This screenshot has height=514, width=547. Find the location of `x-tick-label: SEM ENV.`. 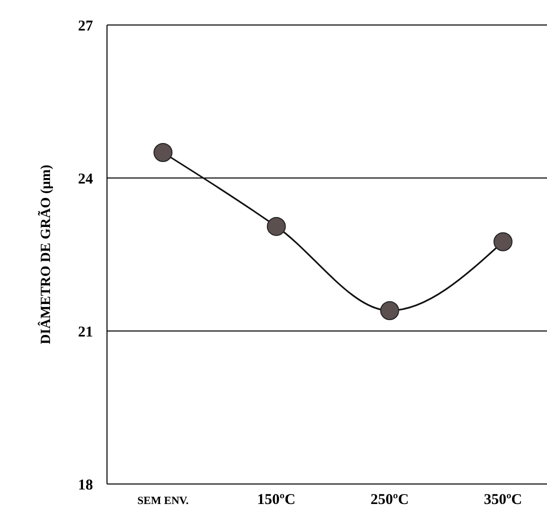

x-tick-label: SEM ENV. is located at coordinates (163, 501).